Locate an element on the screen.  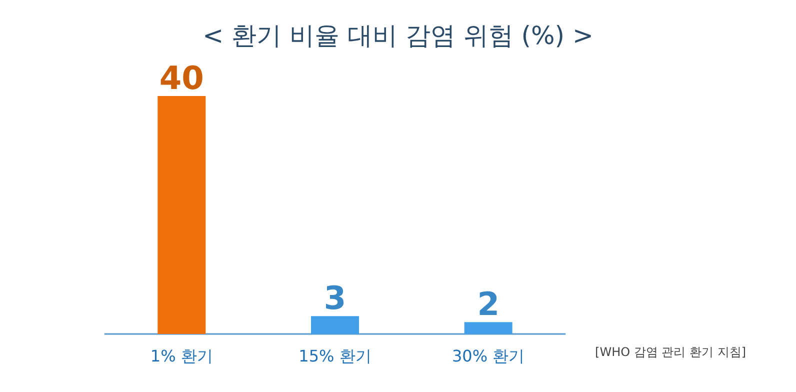
x-tick-label: 15% 환기 is located at coordinates (335, 356).